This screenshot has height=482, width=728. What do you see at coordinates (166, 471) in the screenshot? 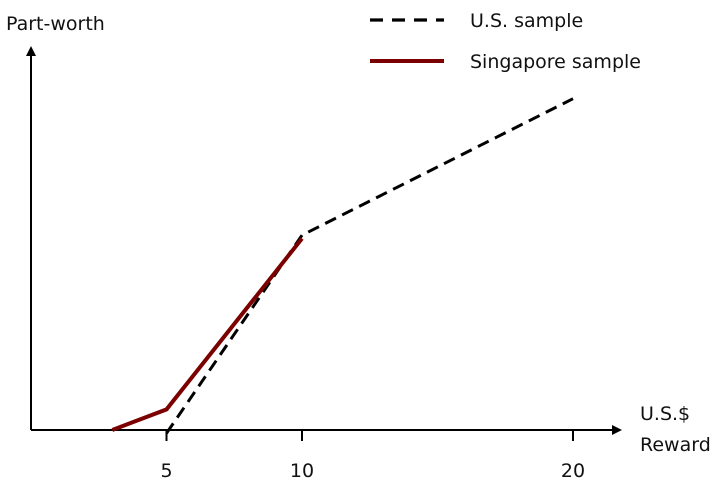
I see `x-tick-label-5: 5` at bounding box center [166, 471].